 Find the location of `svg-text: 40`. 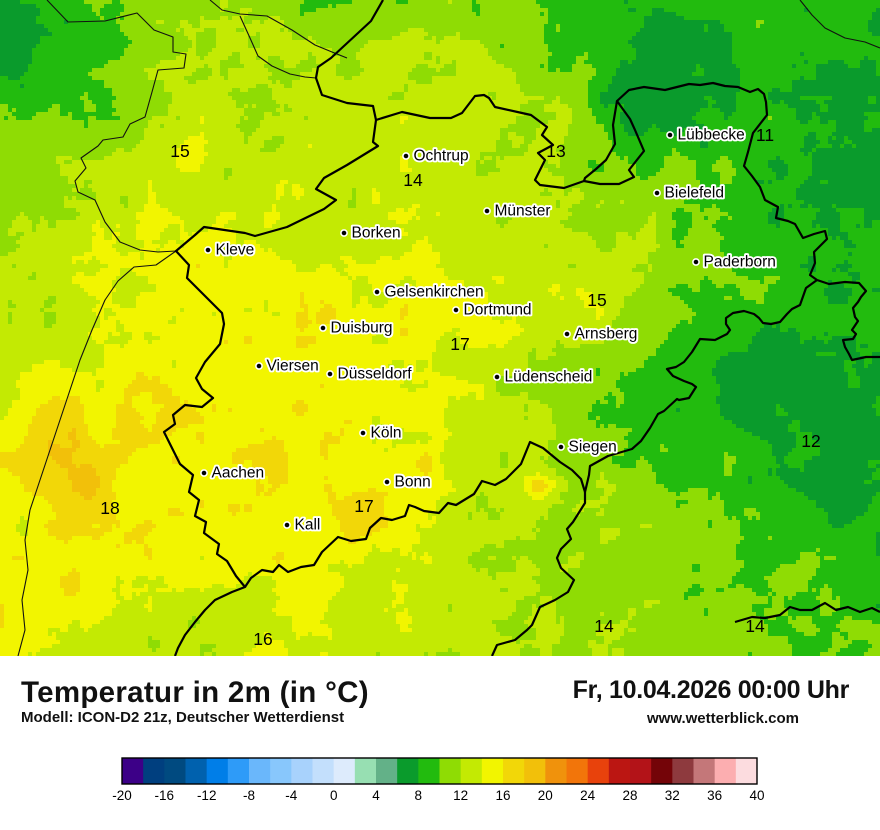

svg-text: 40 is located at coordinates (756, 795).